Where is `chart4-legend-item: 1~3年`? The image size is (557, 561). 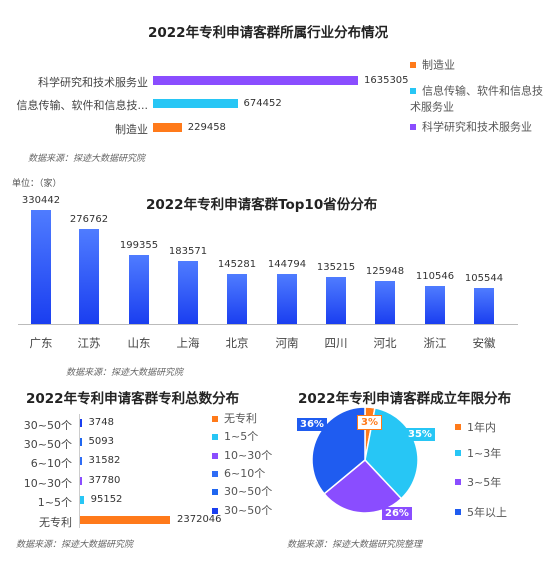 chart4-legend-item: 1~3年 is located at coordinates (478, 453).